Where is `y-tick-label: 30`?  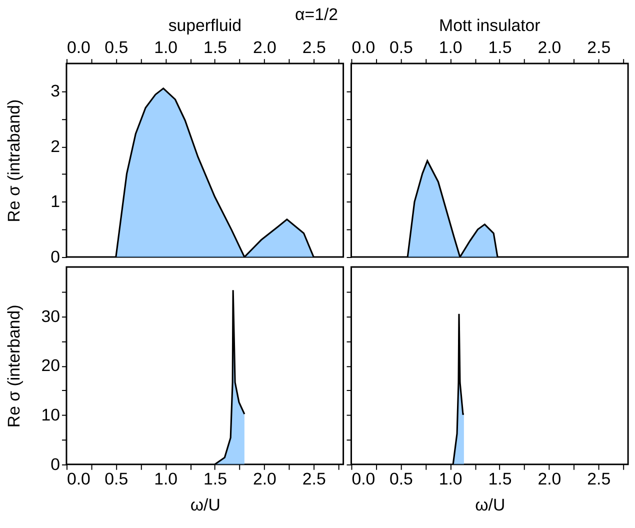 y-tick-label: 30 is located at coordinates (50, 316).